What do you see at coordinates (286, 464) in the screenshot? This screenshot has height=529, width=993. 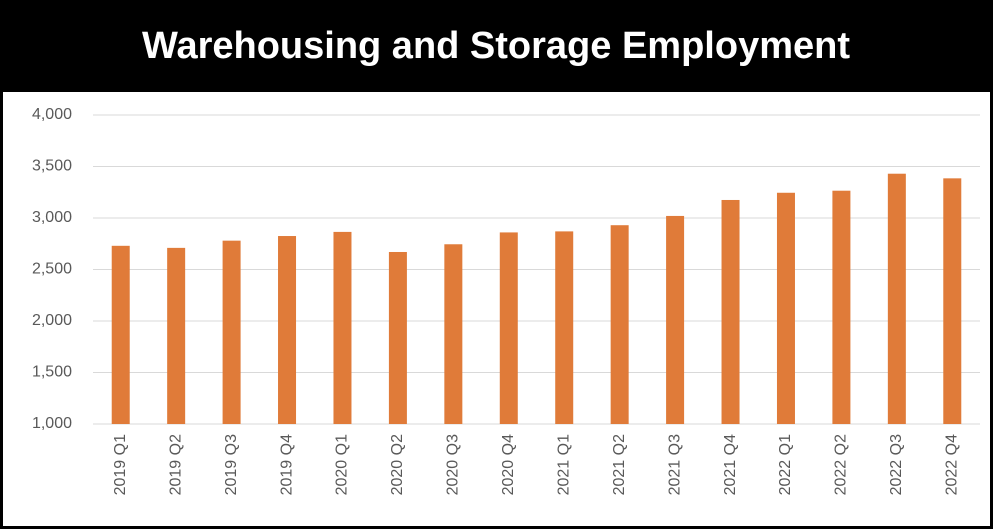 I see `x-tick-label: 2019 Q4` at bounding box center [286, 464].